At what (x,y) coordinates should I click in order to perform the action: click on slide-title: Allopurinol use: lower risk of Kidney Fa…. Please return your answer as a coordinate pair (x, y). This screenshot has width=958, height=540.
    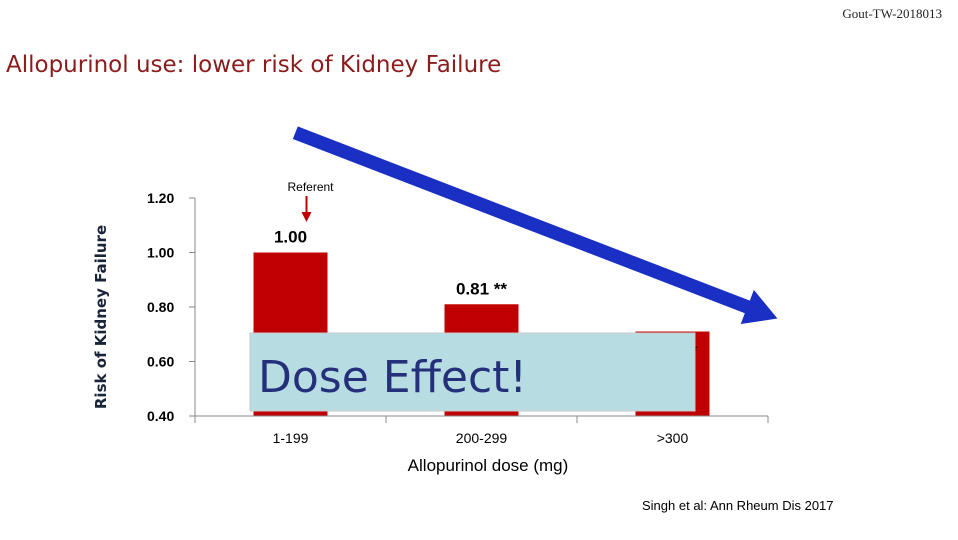
    Looking at the image, I should click on (254, 65).